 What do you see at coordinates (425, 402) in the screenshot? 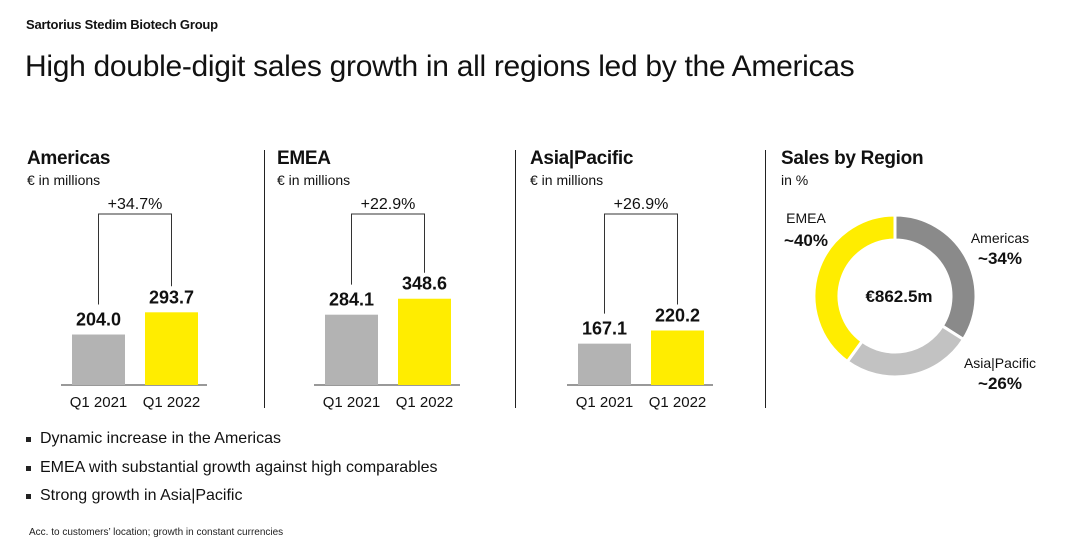
I see `emea-category-label: Q1 2022` at bounding box center [425, 402].